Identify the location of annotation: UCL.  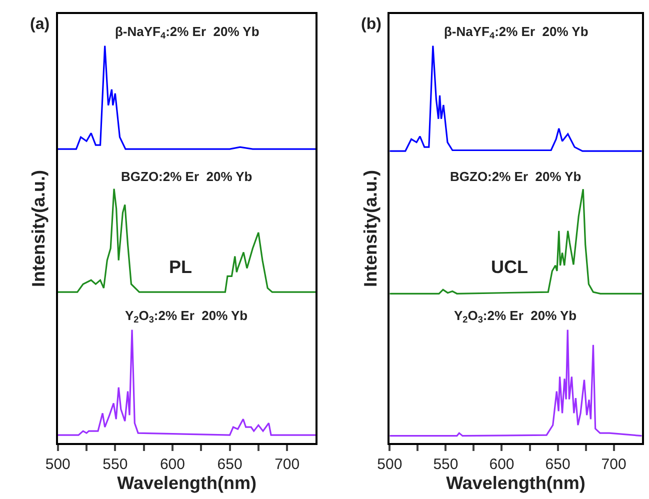
(509, 267).